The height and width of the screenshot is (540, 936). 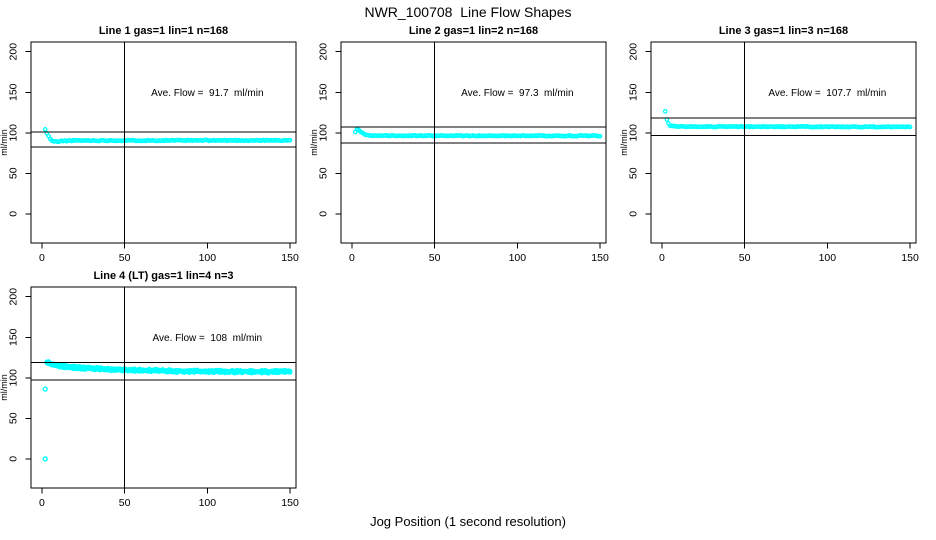 I want to click on ave-flow-annotation: Ave. Flow = 108 ml/min, so click(x=208, y=338).